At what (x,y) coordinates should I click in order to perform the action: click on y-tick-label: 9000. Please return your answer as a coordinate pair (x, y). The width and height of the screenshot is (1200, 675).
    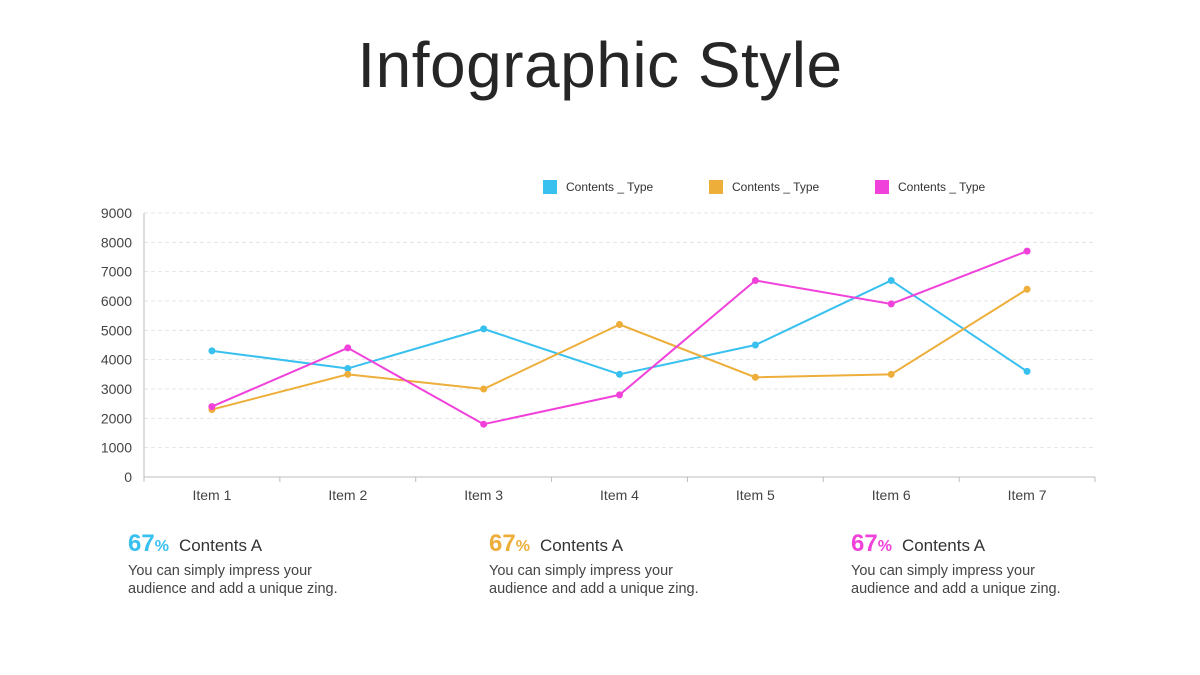
    Looking at the image, I should click on (116, 213).